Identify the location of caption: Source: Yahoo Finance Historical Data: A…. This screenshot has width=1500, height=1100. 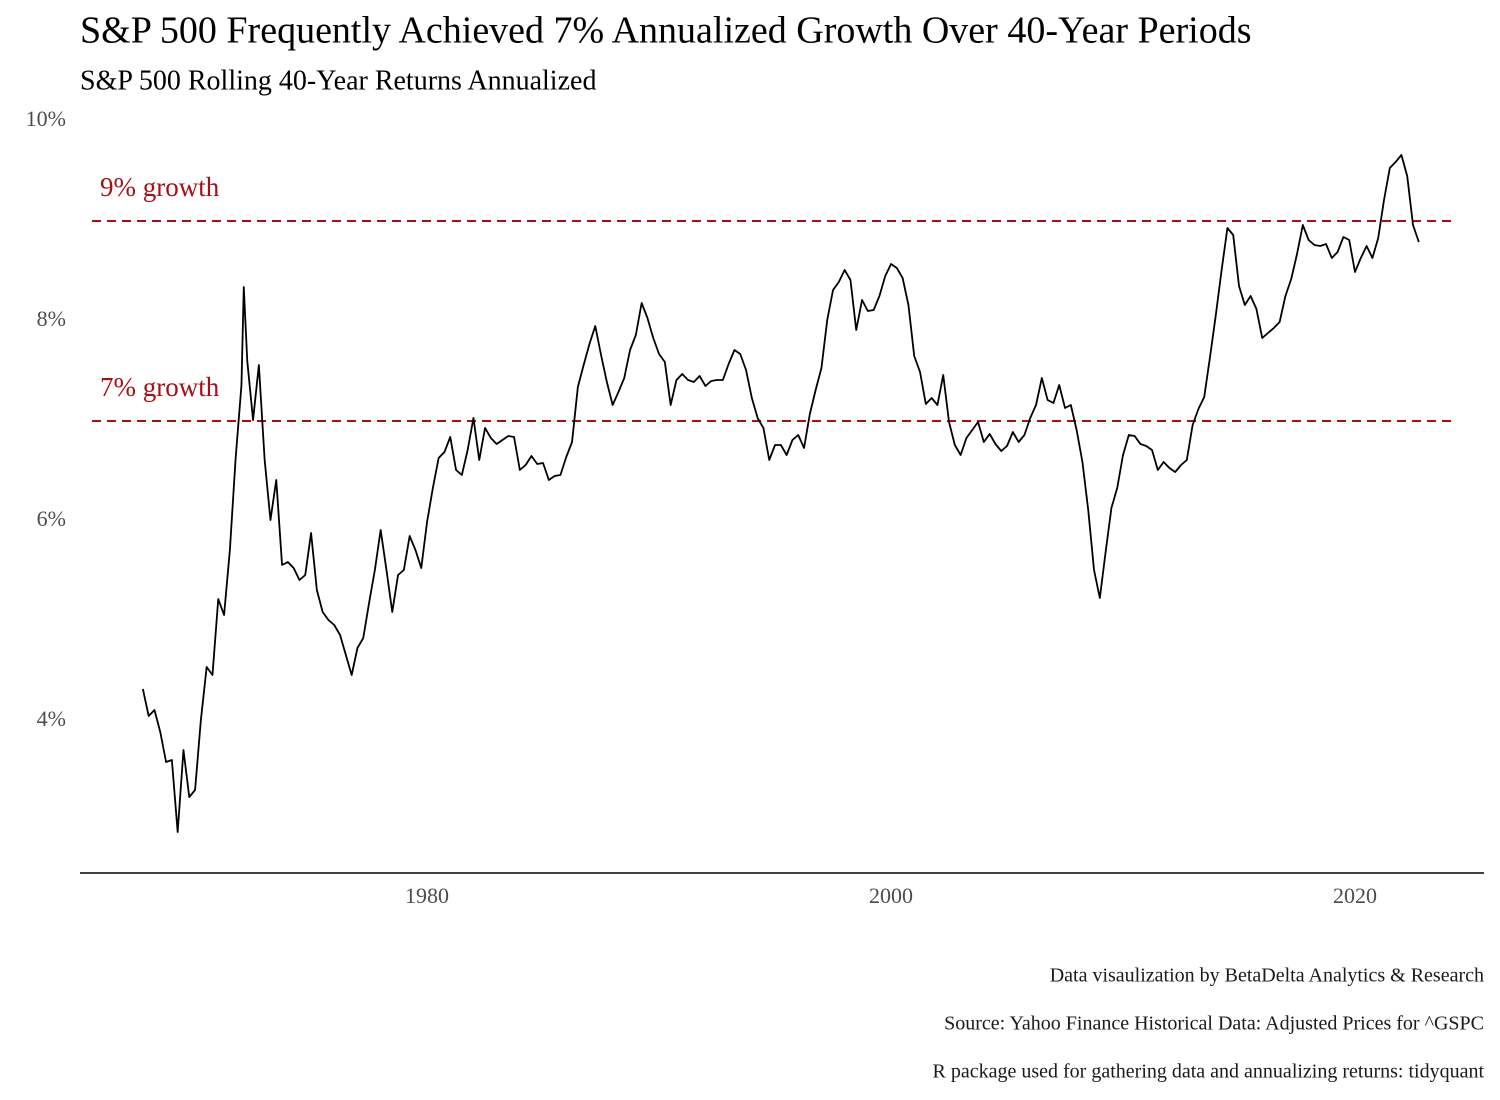
(1214, 1024).